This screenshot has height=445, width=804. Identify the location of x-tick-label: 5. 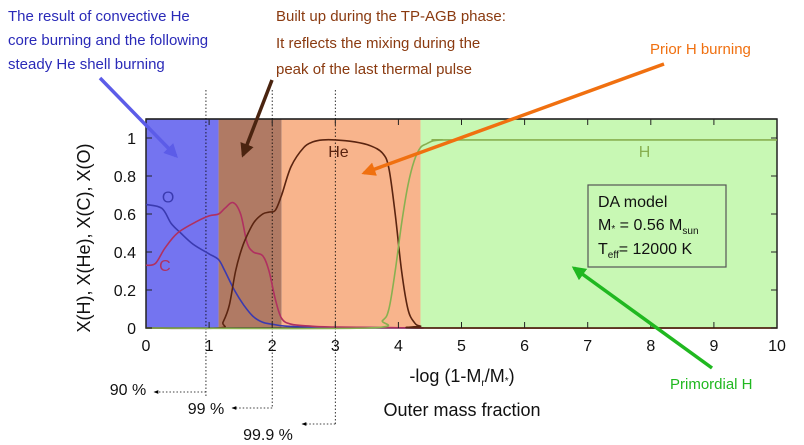
(461, 346).